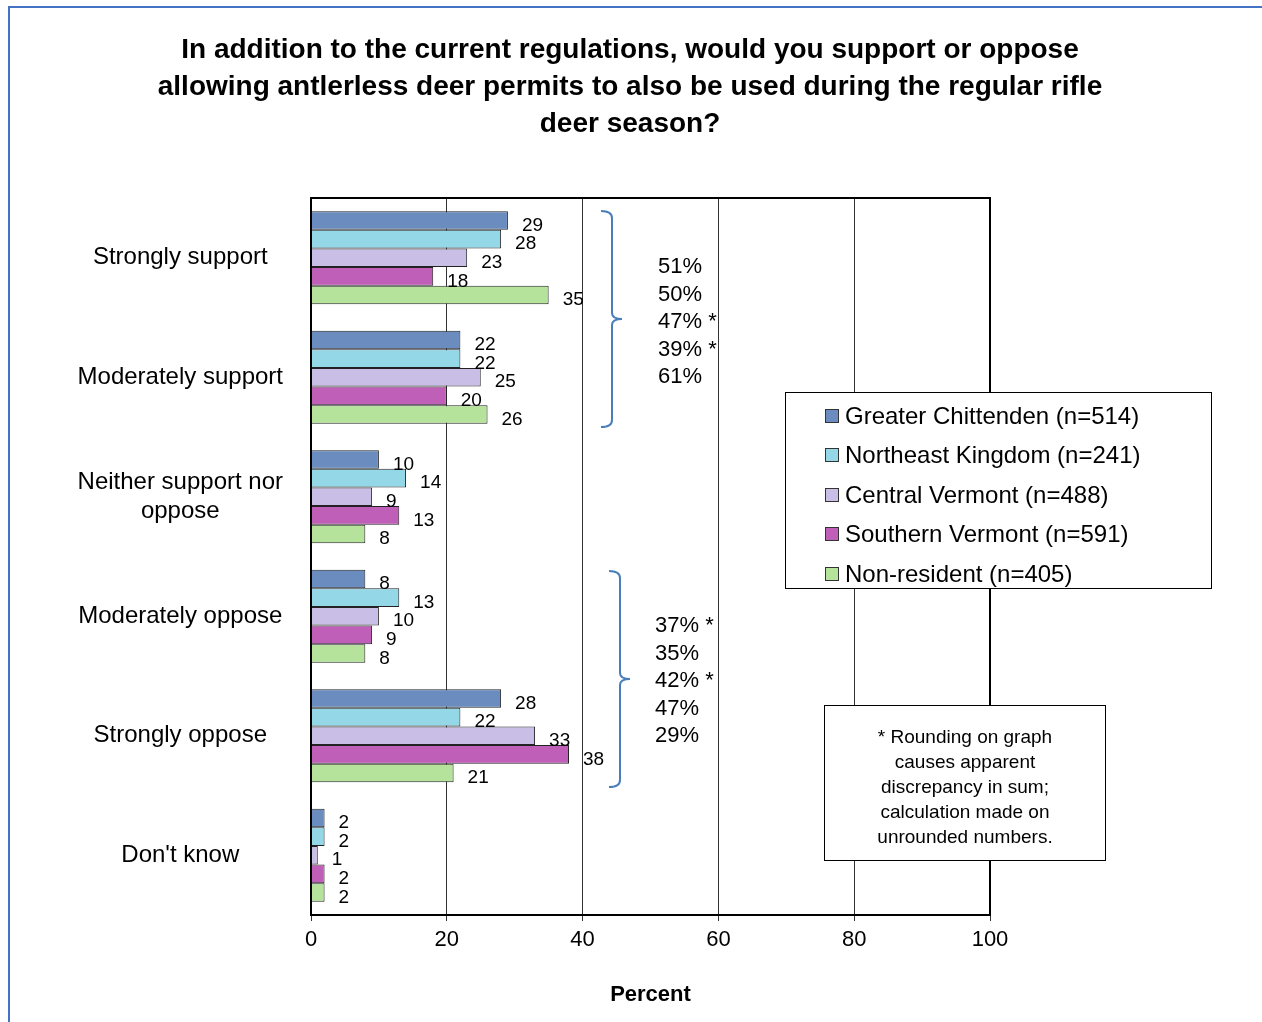 This screenshot has height=1022, width=1262. What do you see at coordinates (684, 625) in the screenshot?
I see `annotation: 37% *` at bounding box center [684, 625].